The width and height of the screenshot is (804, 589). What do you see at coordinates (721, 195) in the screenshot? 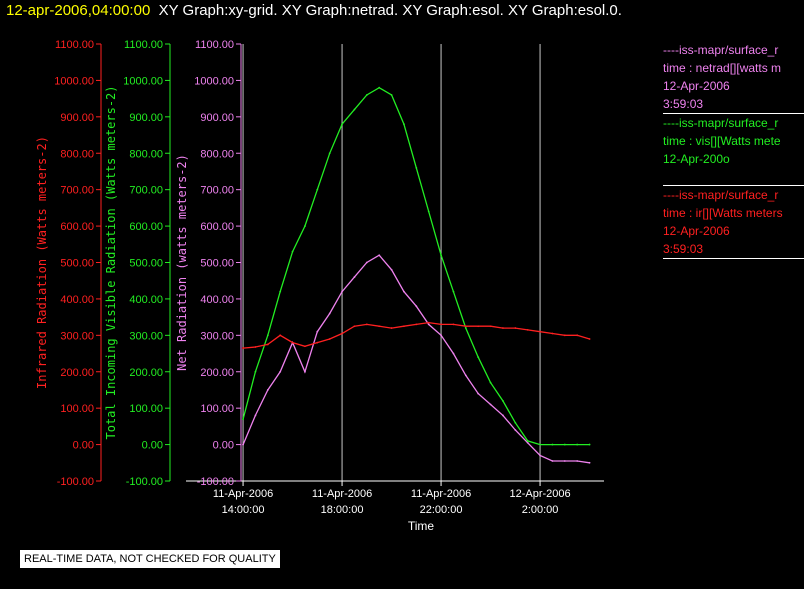
I see `legend-ir-source: ----iss-mapr/surface_r` at bounding box center [721, 195].